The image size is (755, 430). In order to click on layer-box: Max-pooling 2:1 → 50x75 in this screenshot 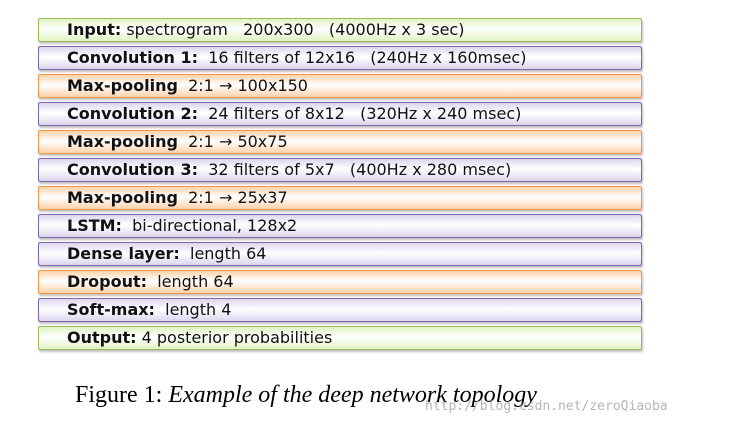, I will do `click(340, 142)`.